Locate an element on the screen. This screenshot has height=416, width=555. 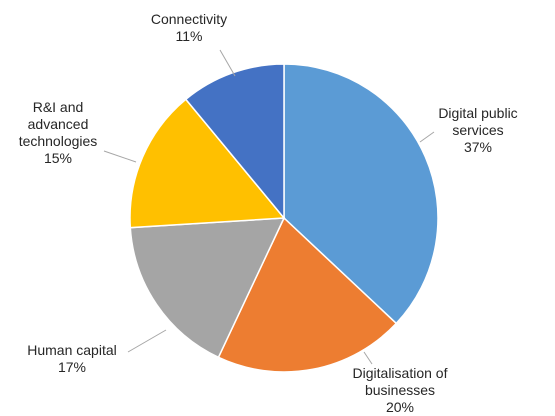
data-label-digital-public-services: Digital public services 37% is located at coordinates (477, 130).